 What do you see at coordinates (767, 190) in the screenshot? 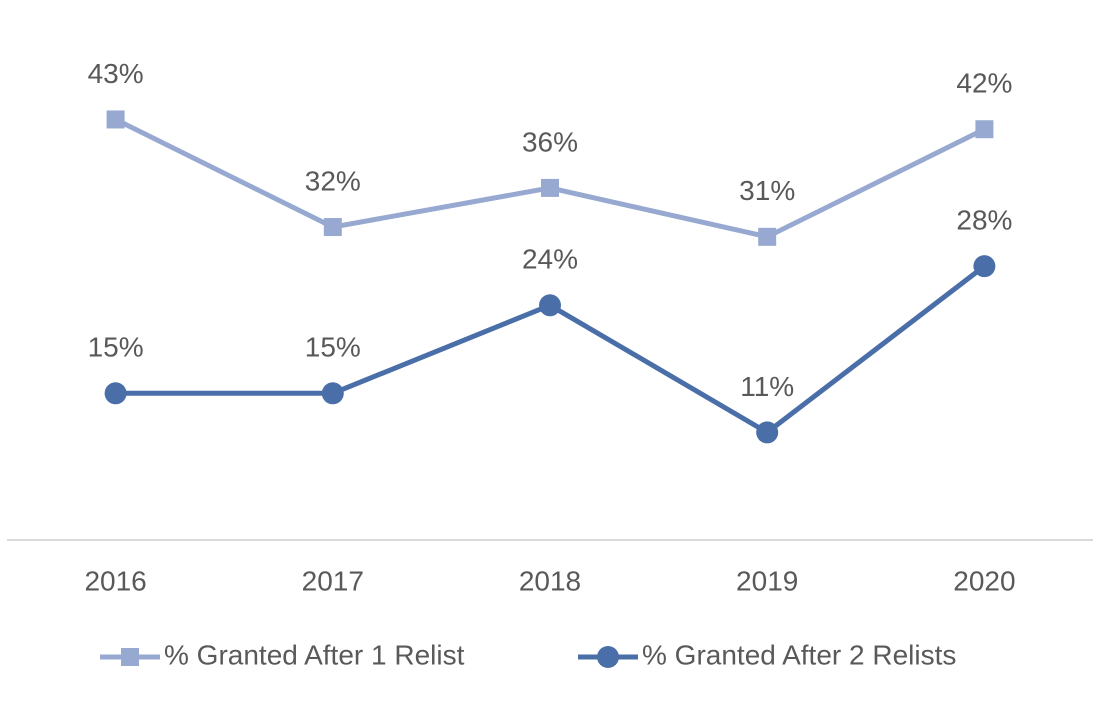
I see `data-label: 31%` at bounding box center [767, 190].